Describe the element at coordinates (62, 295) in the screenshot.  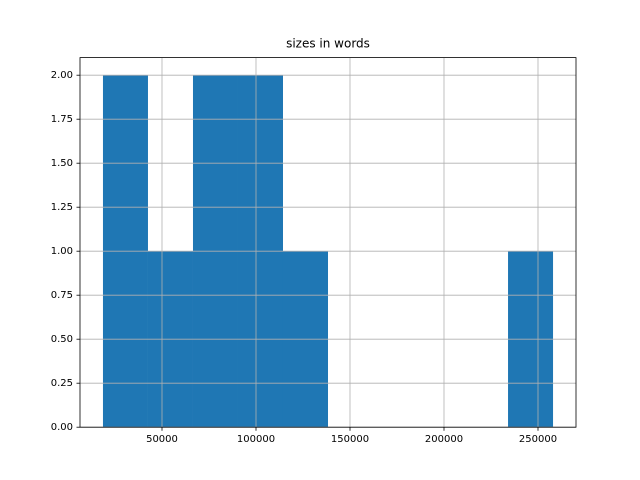
I see `y-tick-label: 0.75` at that location.